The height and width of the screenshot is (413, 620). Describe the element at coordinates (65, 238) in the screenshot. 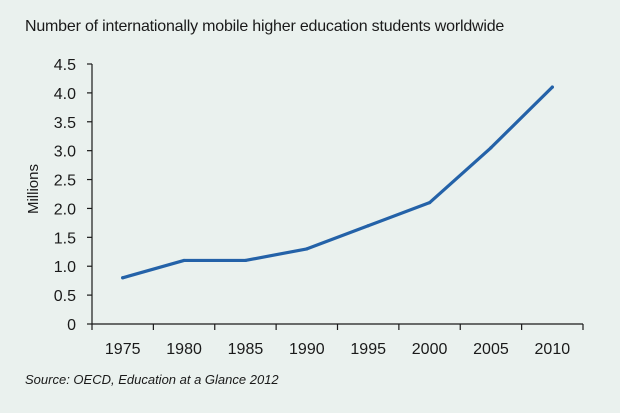

I see `y-tick-label: 1.5` at that location.